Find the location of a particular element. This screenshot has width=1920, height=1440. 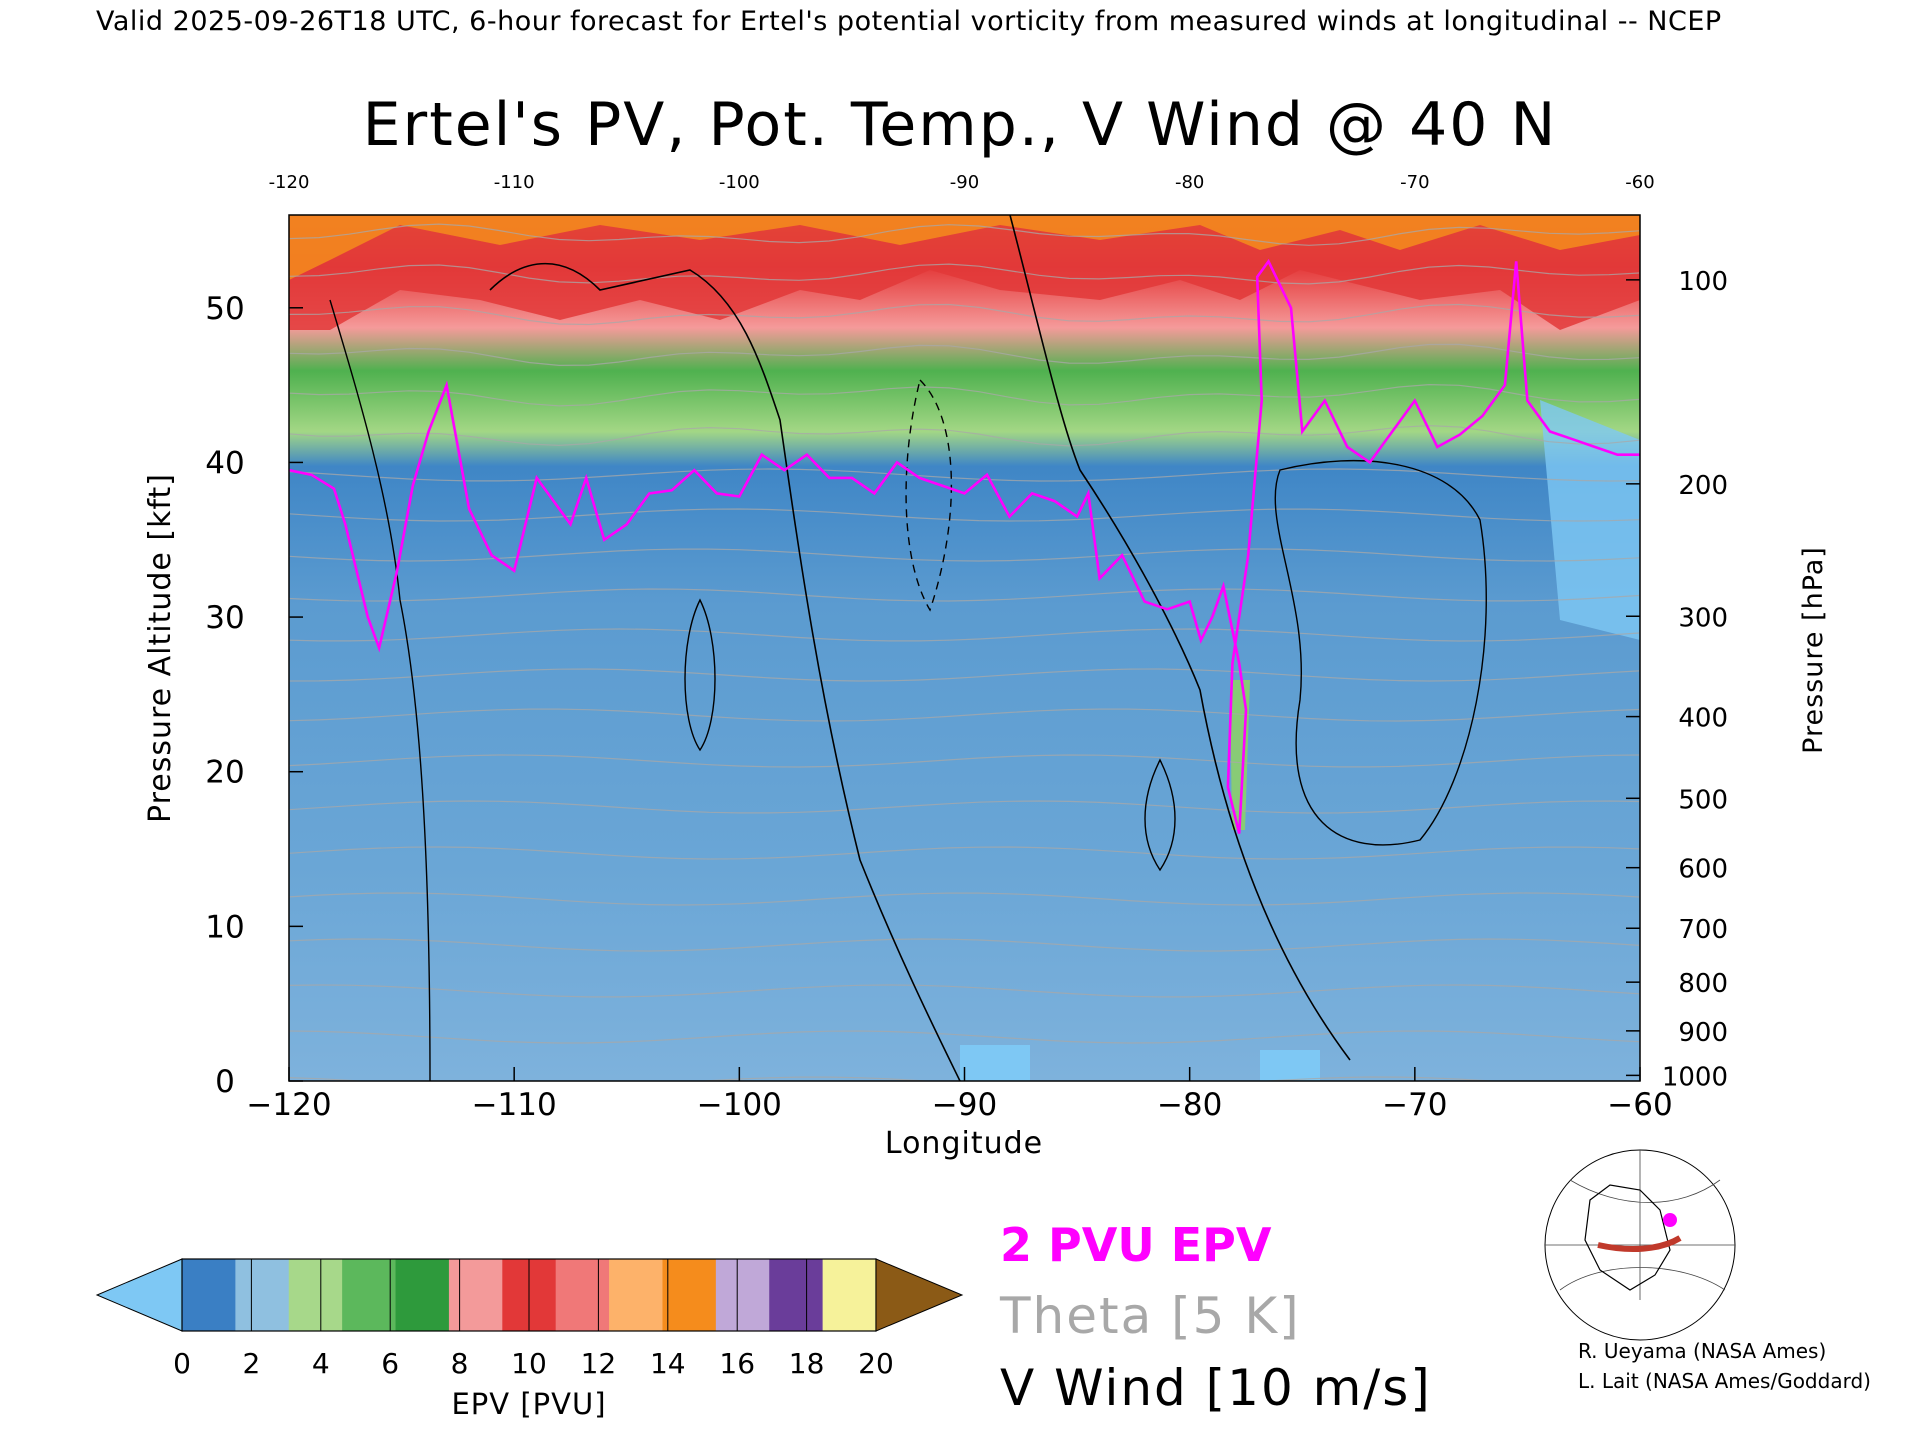

legend: 2 PVU EPV Theta [5 K] V Wind [10 m/s] is located at coordinates (1215, 1317).